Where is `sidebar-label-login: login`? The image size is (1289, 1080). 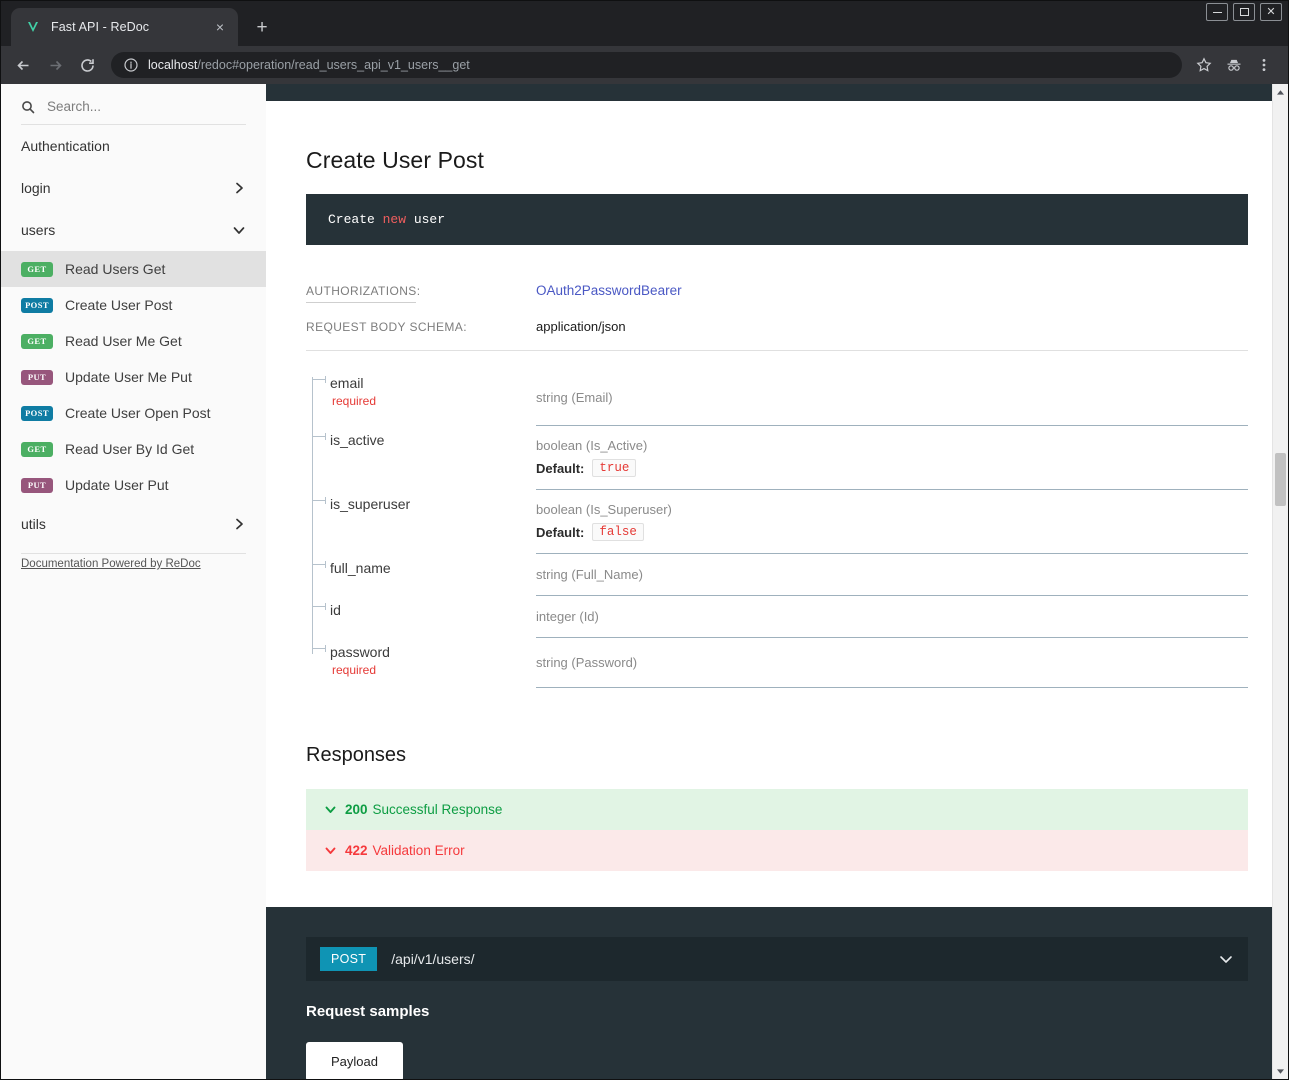 sidebar-label-login: login is located at coordinates (36, 188).